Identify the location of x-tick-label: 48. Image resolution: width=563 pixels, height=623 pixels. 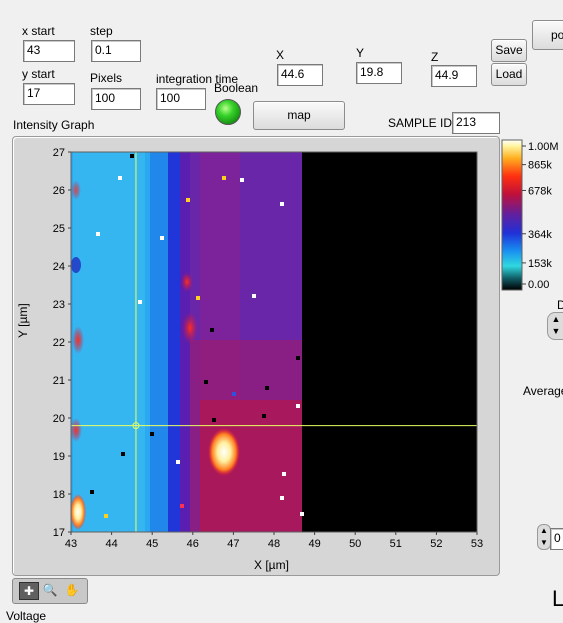
(274, 544).